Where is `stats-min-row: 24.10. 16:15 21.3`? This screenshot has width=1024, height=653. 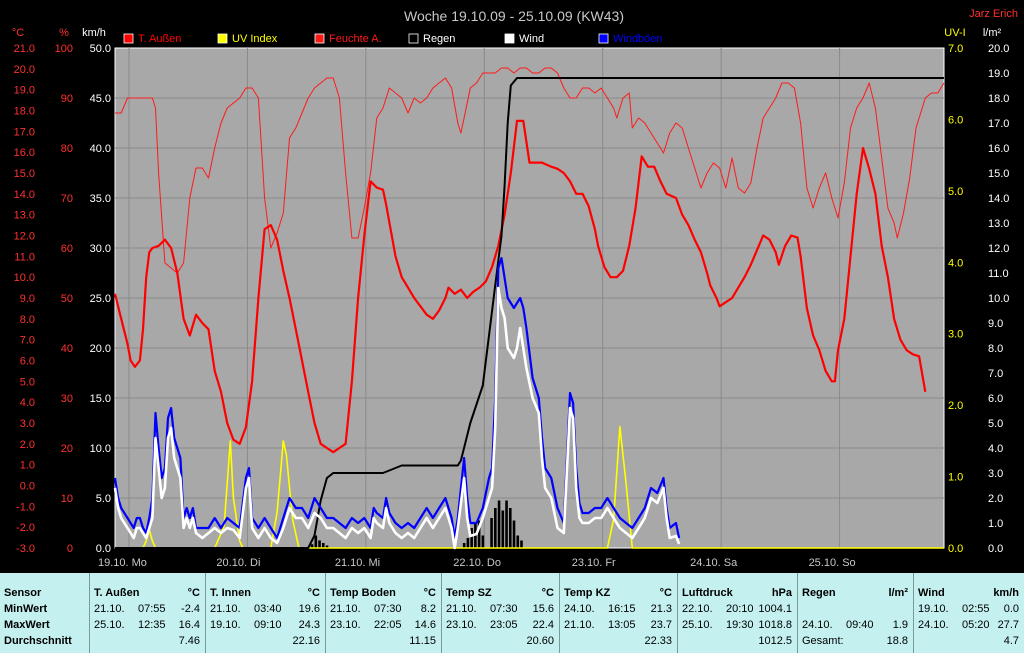
stats-min-row: 24.10. 16:15 21.3 is located at coordinates (618, 609).